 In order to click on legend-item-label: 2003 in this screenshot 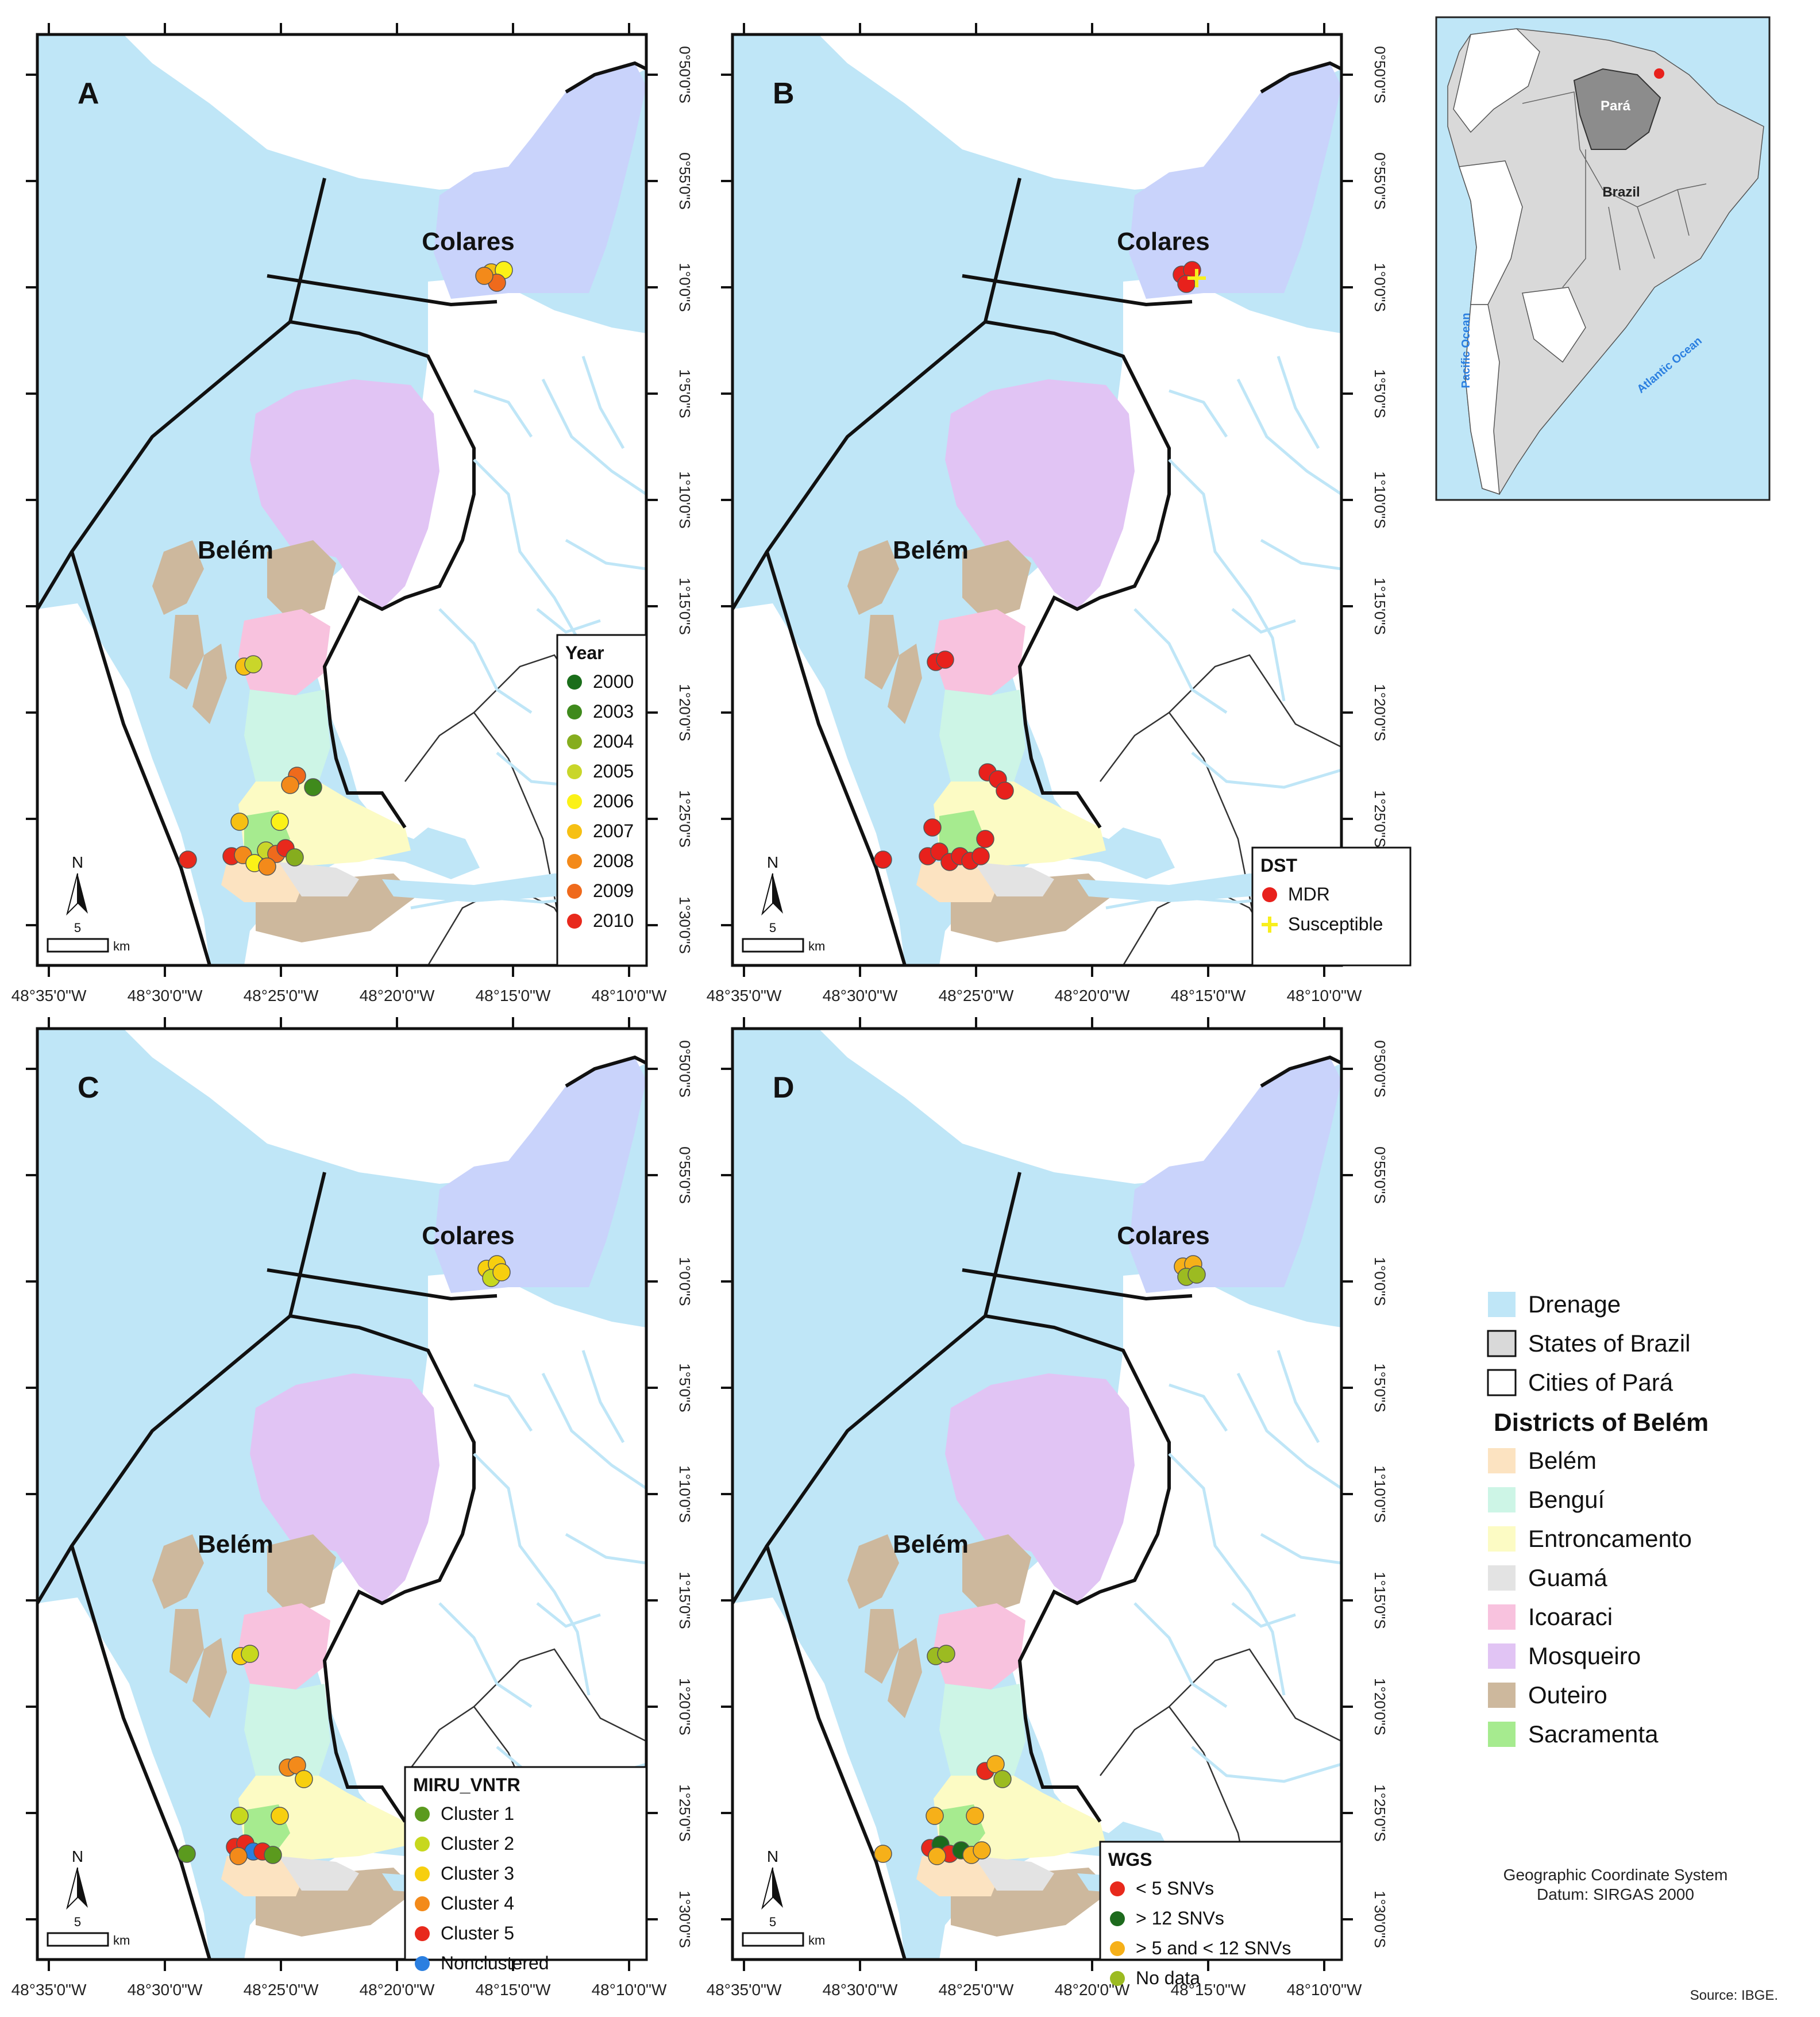, I will do `click(613, 711)`.